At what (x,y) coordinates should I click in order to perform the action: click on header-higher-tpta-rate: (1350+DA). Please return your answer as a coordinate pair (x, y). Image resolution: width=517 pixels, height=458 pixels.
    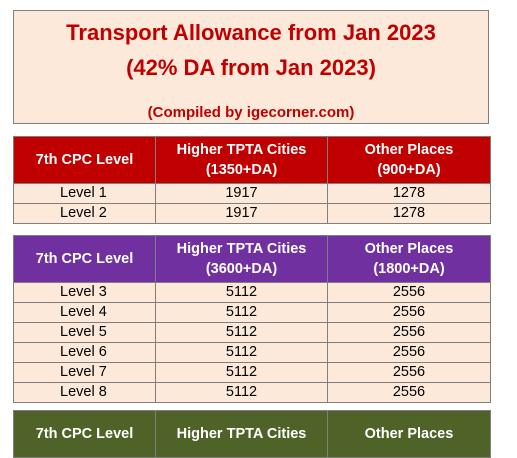
    Looking at the image, I should click on (241, 170).